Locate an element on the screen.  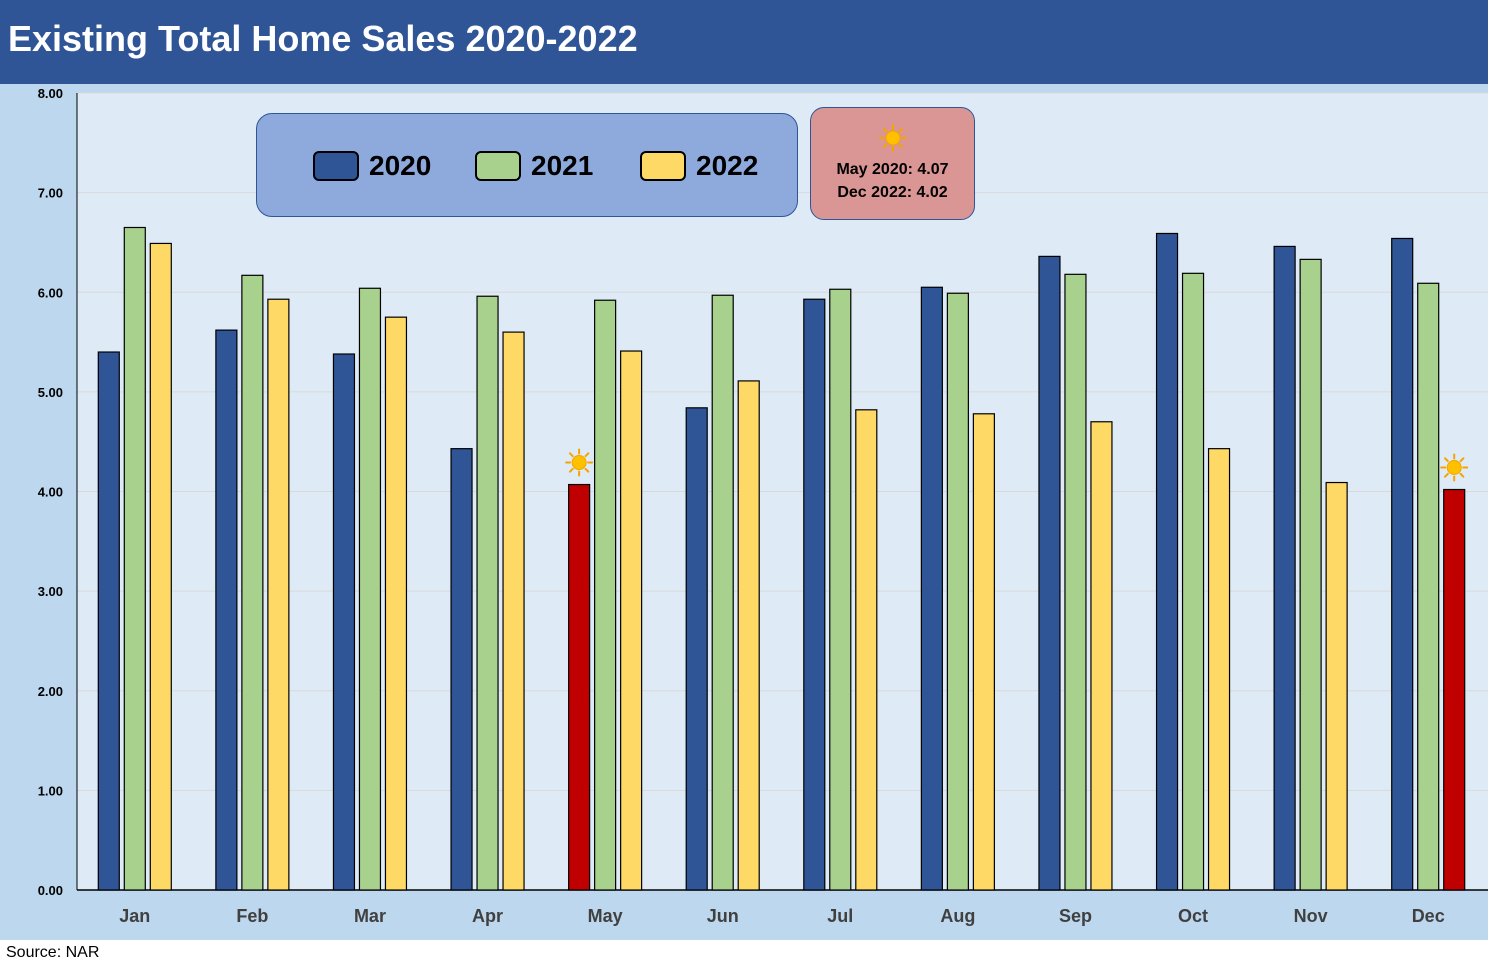
bar-2021-jul is located at coordinates (840, 589).